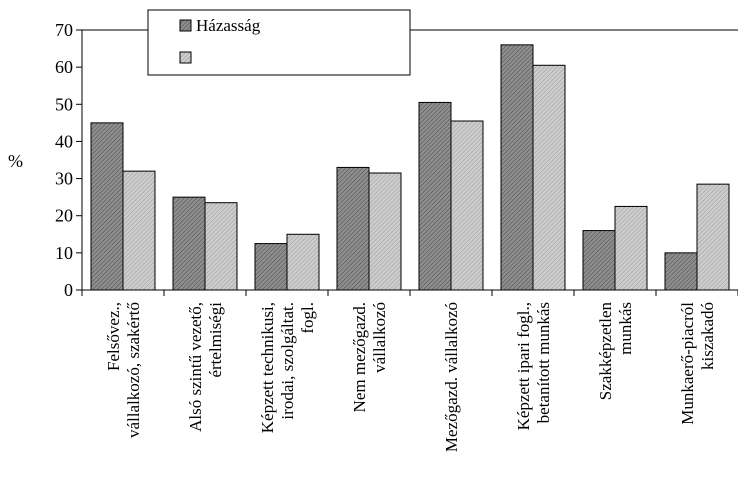 The image size is (738, 482). I want to click on x-category-label-line: kiszakadó, so click(707, 336).